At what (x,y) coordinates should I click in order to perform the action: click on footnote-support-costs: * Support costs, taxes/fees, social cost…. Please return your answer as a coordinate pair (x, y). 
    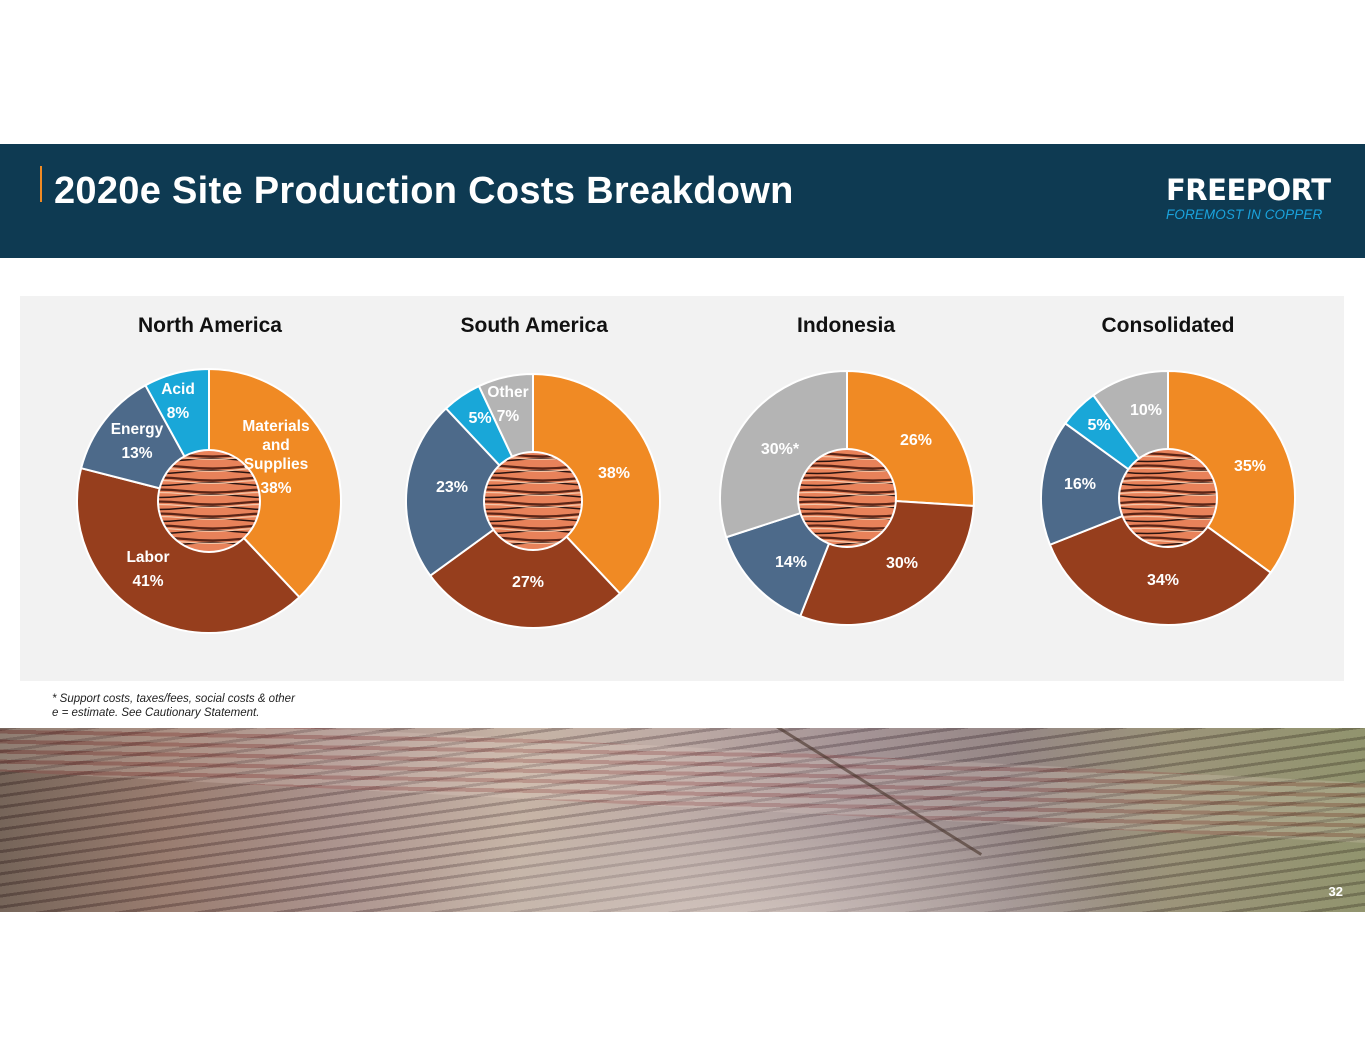
    Looking at the image, I should click on (173, 699).